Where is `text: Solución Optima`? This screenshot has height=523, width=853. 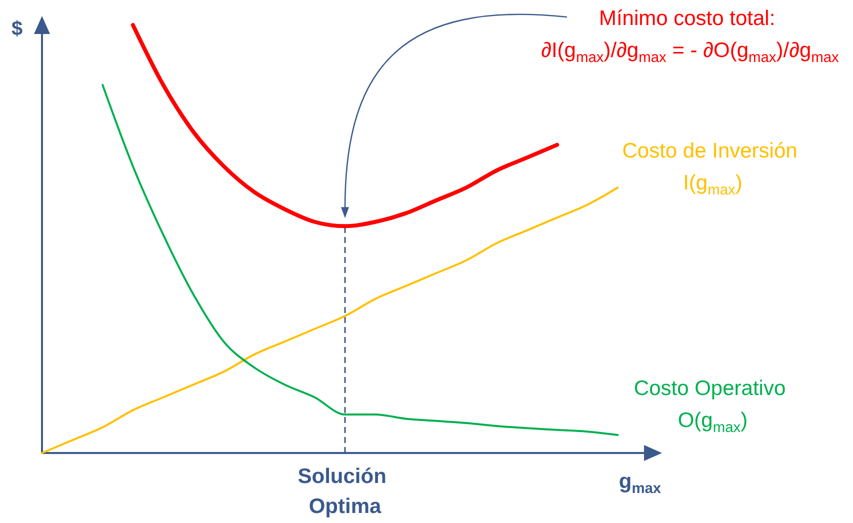
text: Solución Optima is located at coordinates (345, 491).